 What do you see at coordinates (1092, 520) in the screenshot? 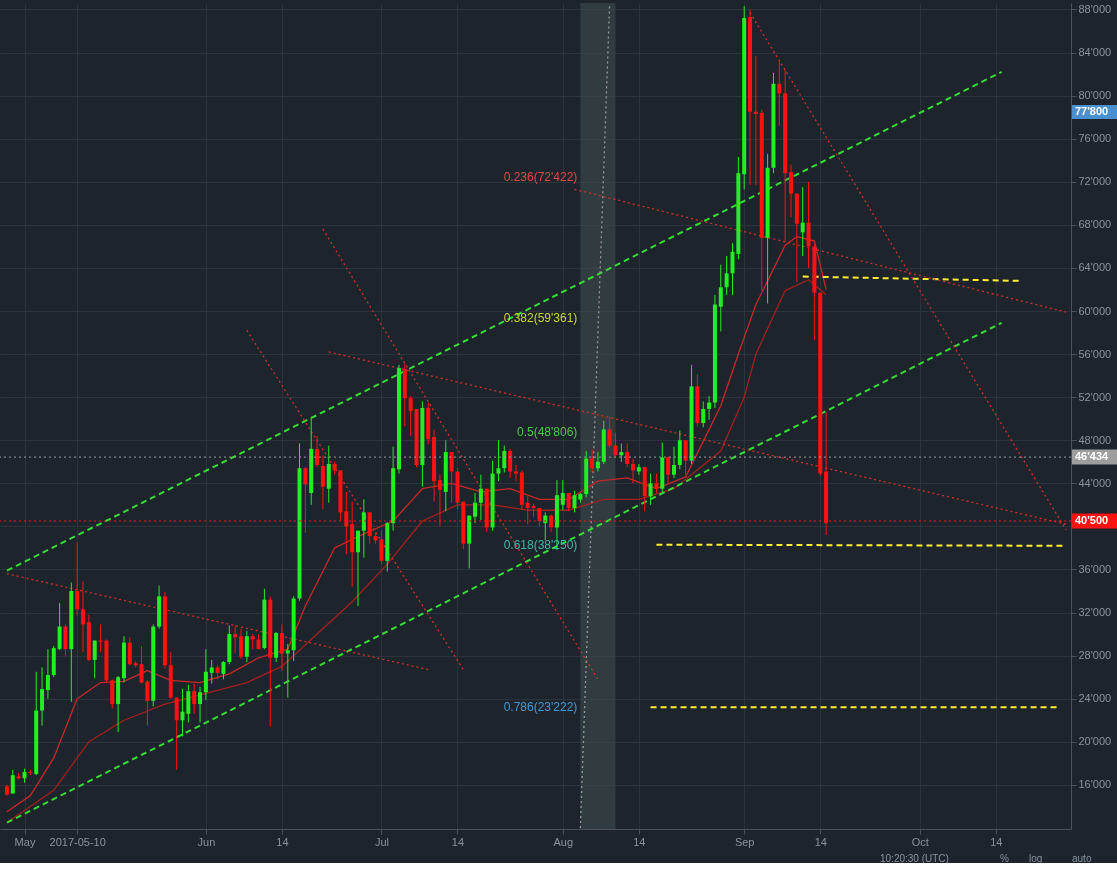
I see `ref-line-label: 40'500` at bounding box center [1092, 520].